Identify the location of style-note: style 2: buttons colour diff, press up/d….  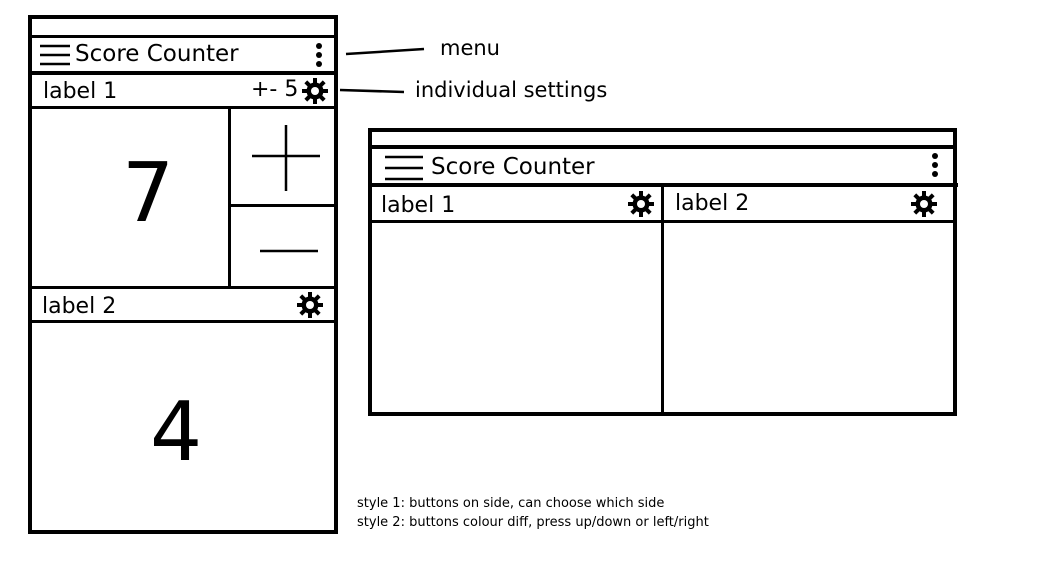
(533, 522).